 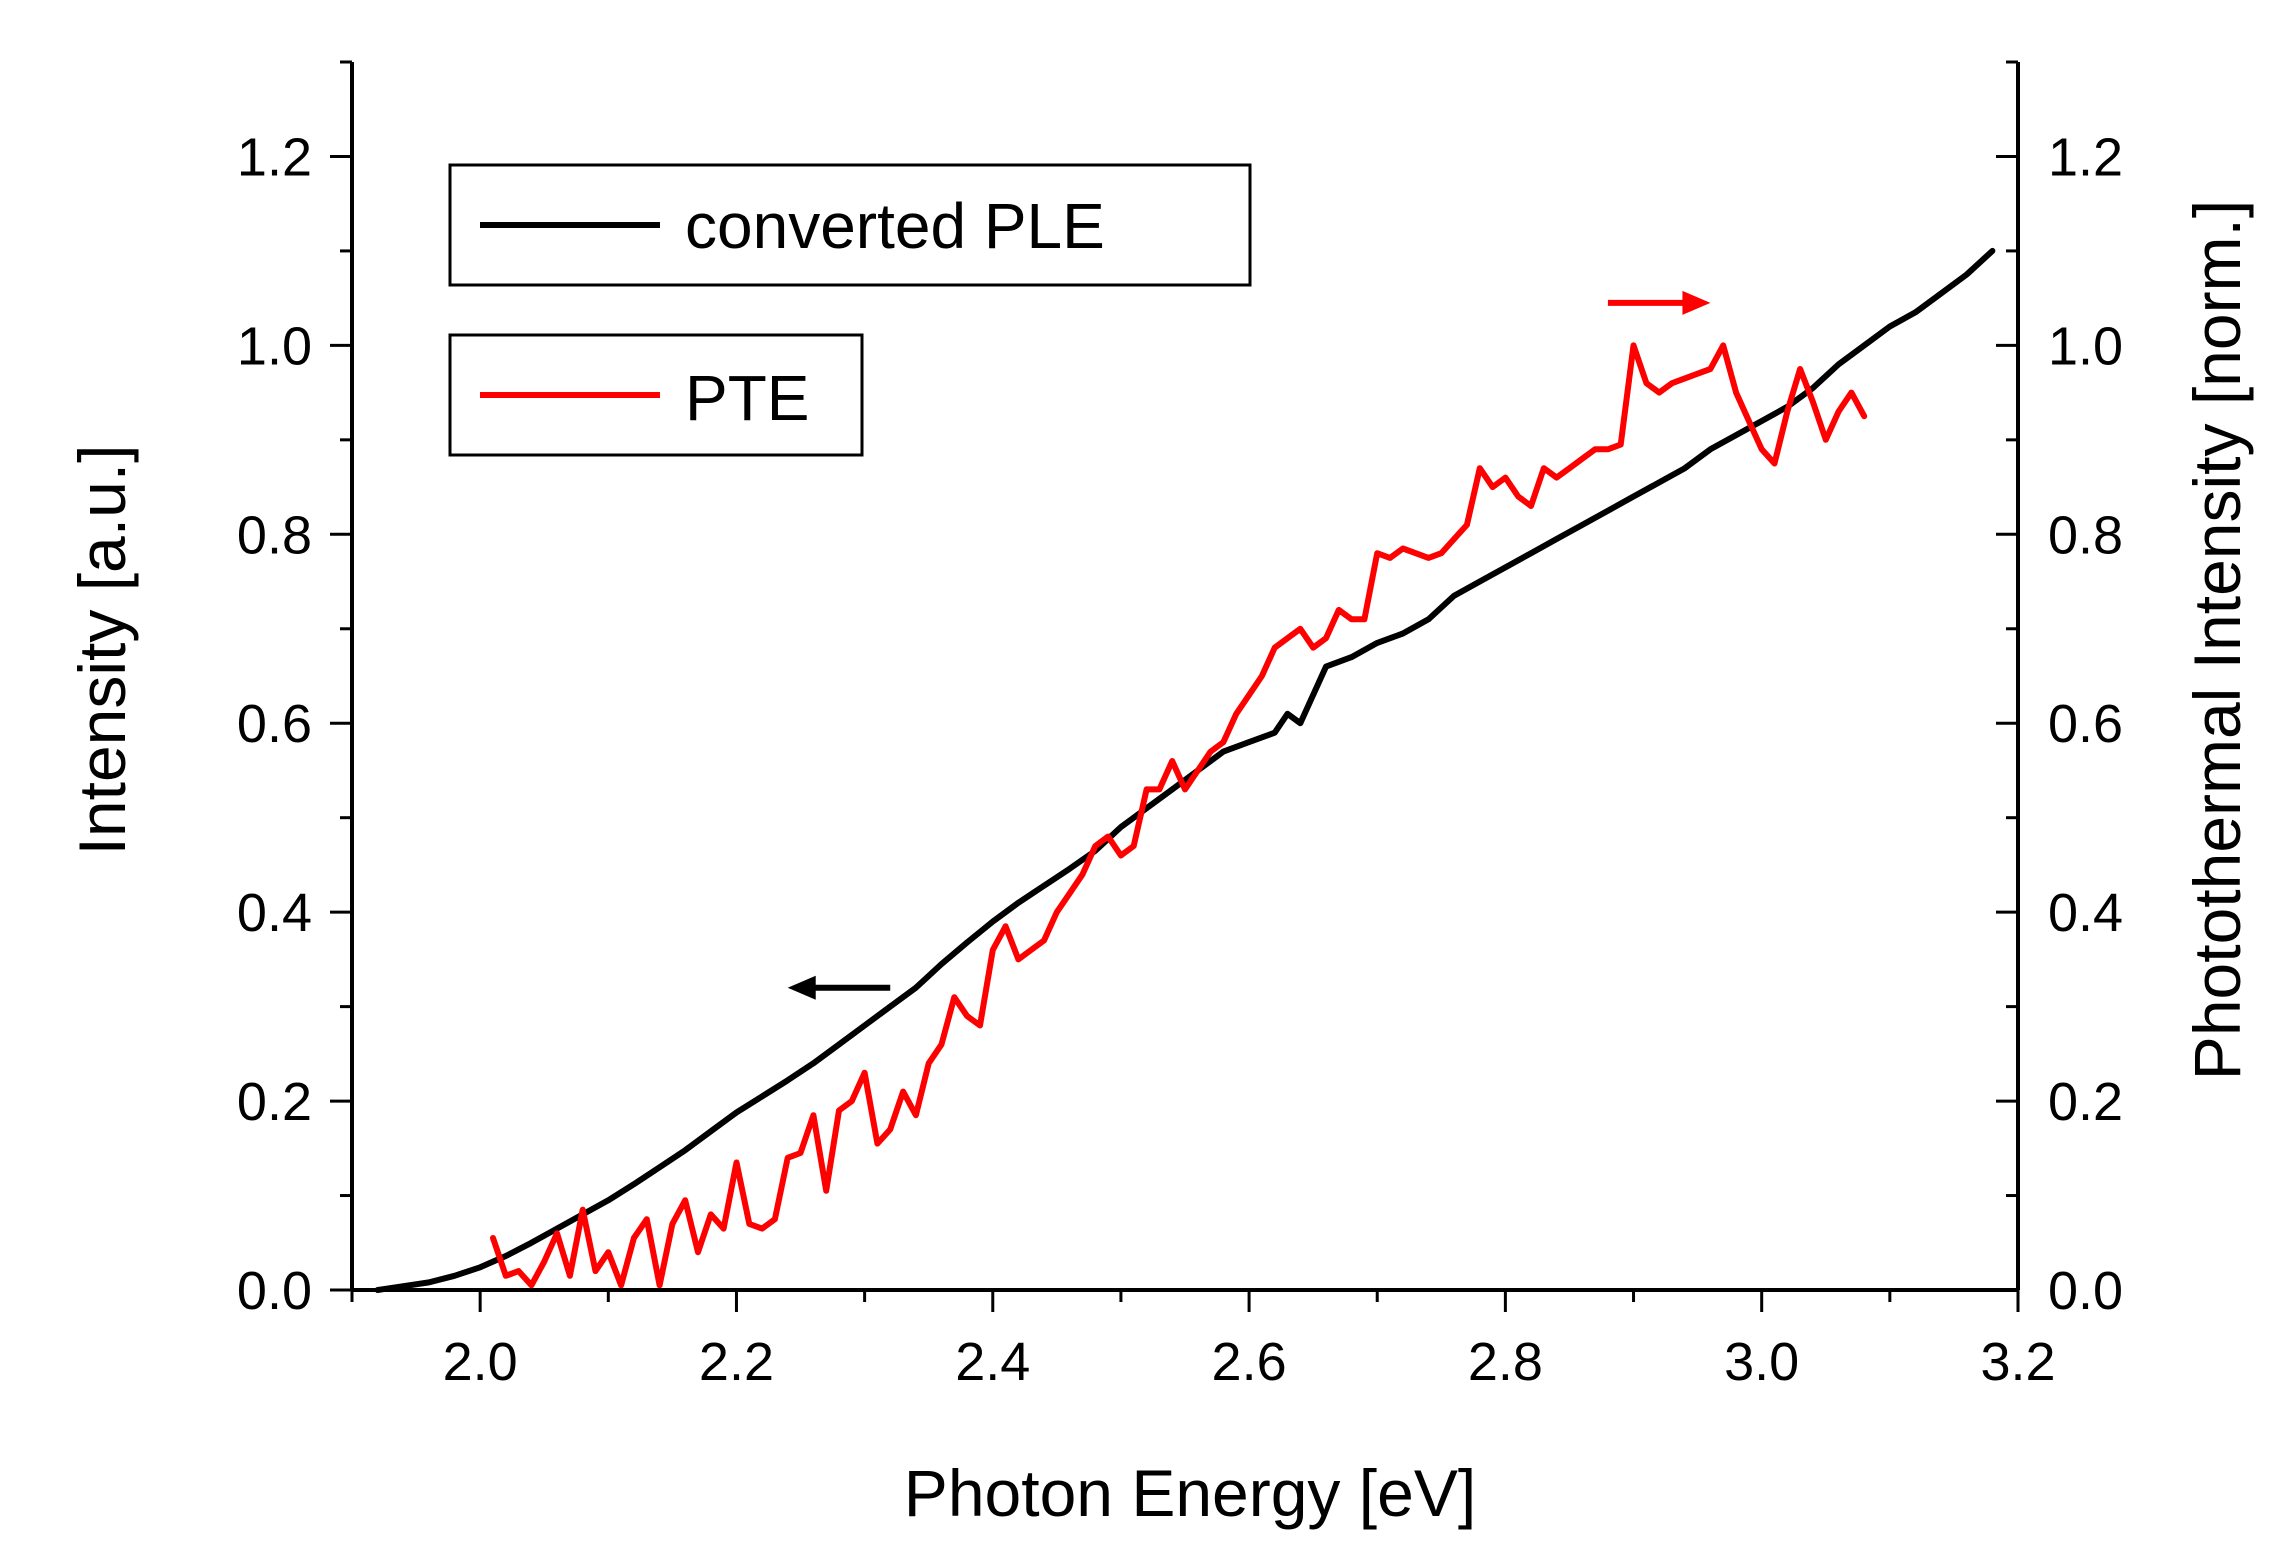 What do you see at coordinates (2085, 724) in the screenshot?
I see `y-right-tick-label: 0.6` at bounding box center [2085, 724].